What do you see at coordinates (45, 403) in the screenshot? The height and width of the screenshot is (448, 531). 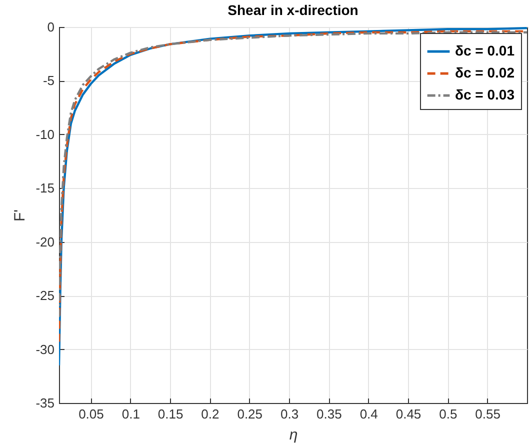 I see `y-tick-label: -35` at bounding box center [45, 403].